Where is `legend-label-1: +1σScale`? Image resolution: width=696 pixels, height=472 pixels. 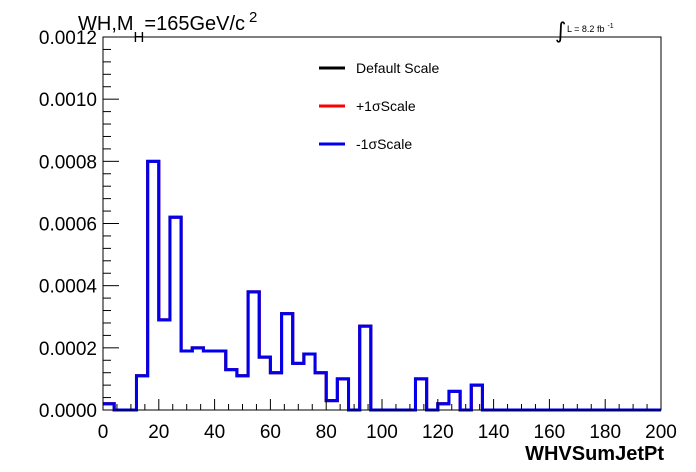
legend-label-1: +1σScale is located at coordinates (386, 106).